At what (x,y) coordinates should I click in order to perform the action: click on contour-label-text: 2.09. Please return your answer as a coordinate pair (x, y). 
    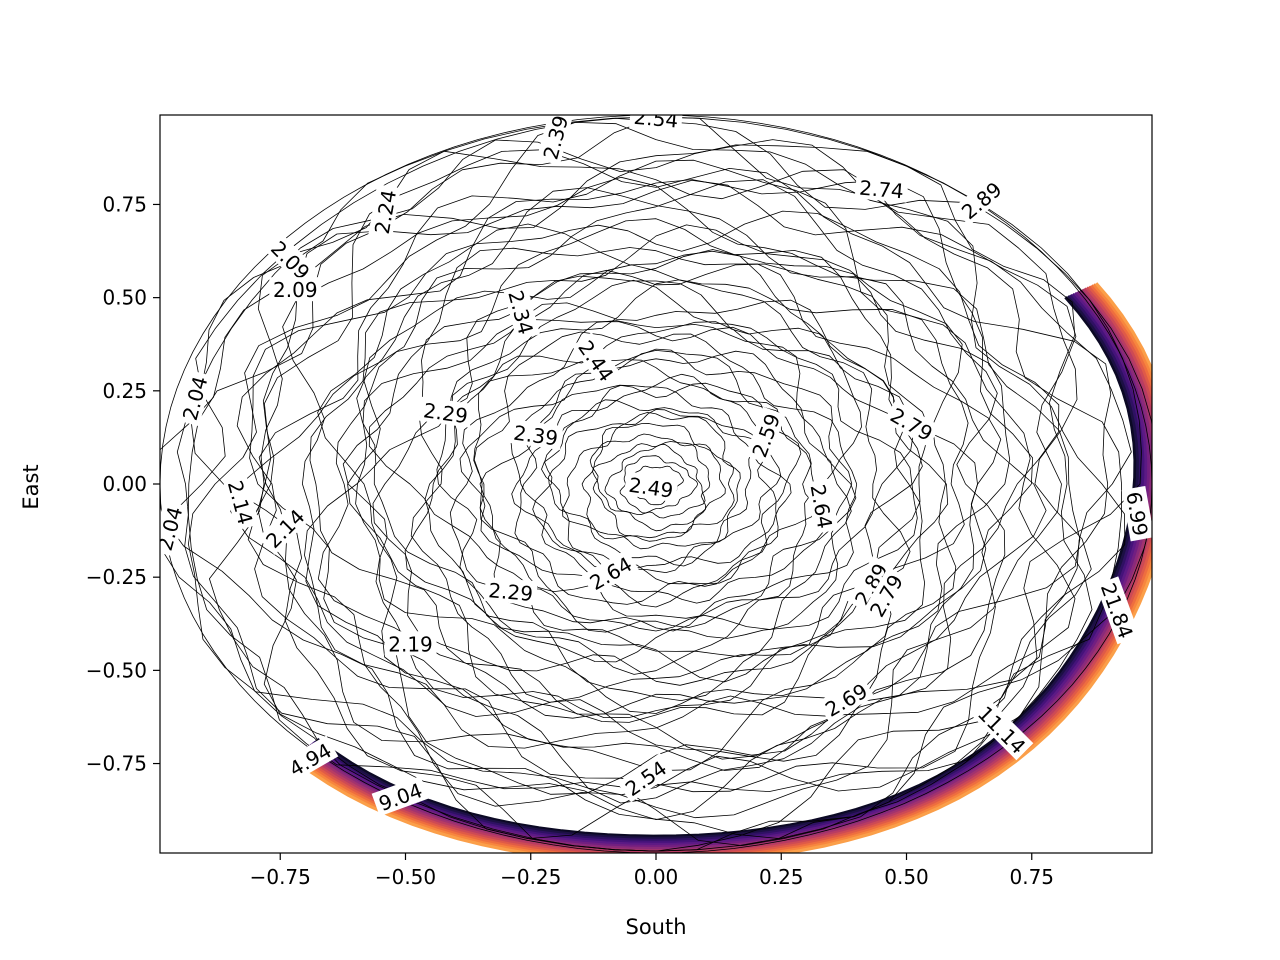
    Looking at the image, I should click on (295, 290).